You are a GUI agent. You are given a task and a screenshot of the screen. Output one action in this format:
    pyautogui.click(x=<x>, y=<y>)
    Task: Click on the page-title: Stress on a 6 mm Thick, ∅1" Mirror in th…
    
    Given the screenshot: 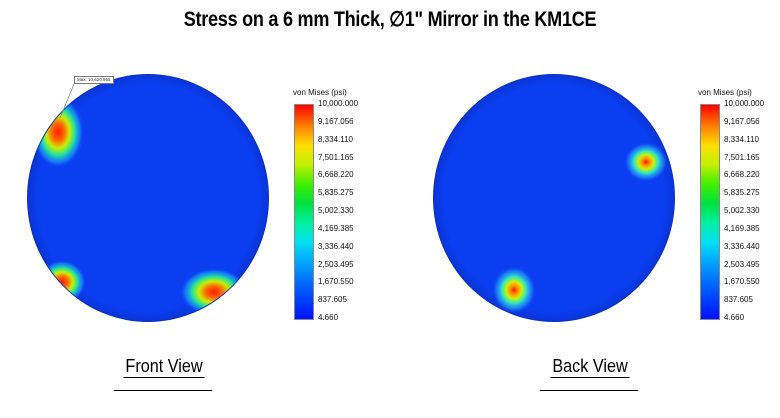 What is the action you would take?
    pyautogui.click(x=390, y=19)
    